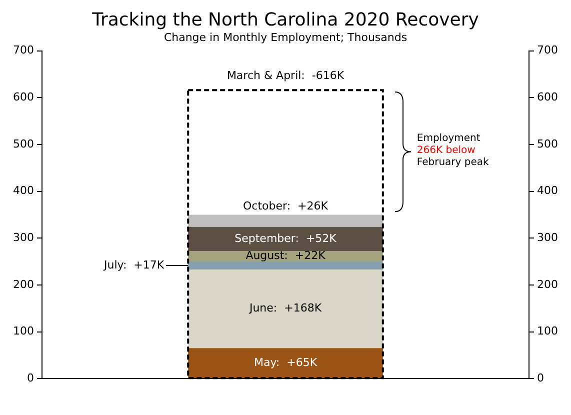 The height and width of the screenshot is (415, 571). What do you see at coordinates (23, 331) in the screenshot?
I see `y-tick-label: 100` at bounding box center [23, 331].